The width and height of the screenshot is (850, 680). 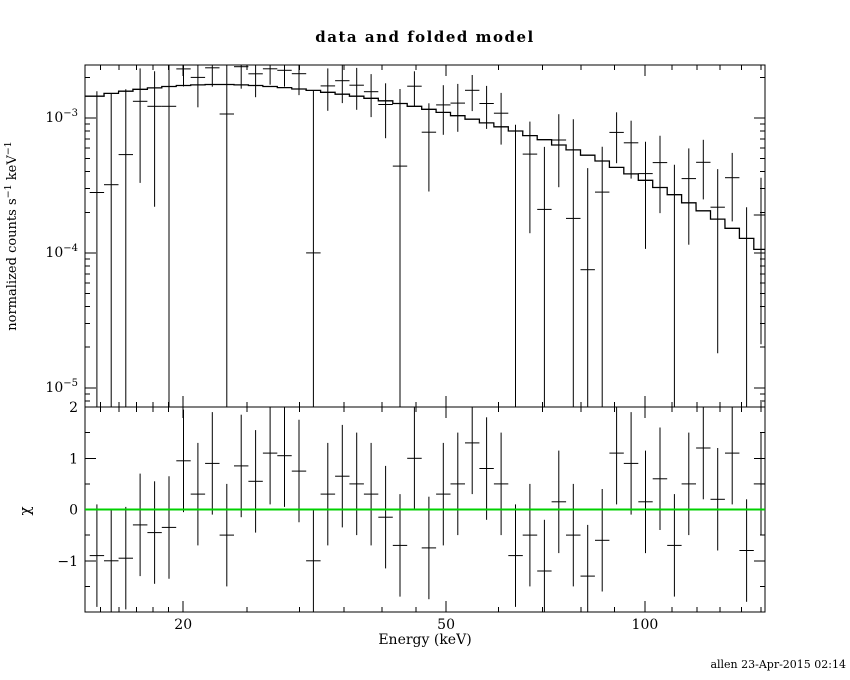 I want to click on y-tick-label: 10⁻⁴, so click(x=61, y=252).